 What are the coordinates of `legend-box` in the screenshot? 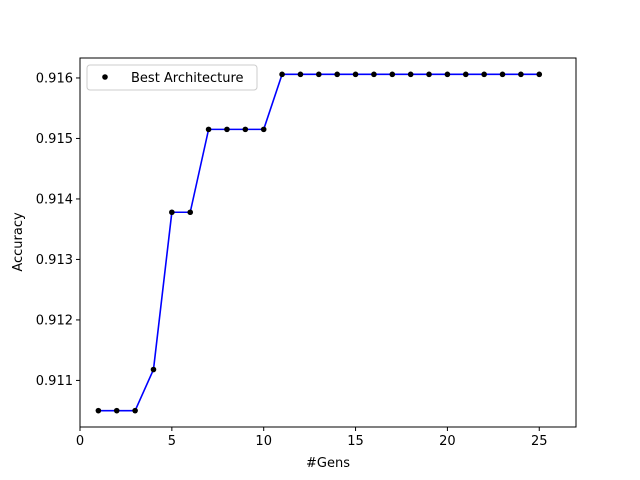 It's located at (172, 77).